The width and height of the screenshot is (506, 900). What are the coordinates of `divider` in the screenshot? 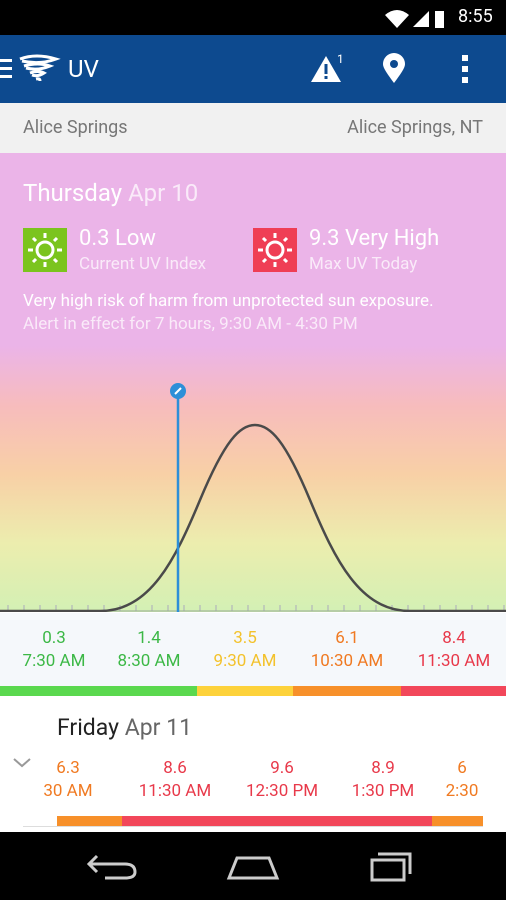 It's located at (253, 826).